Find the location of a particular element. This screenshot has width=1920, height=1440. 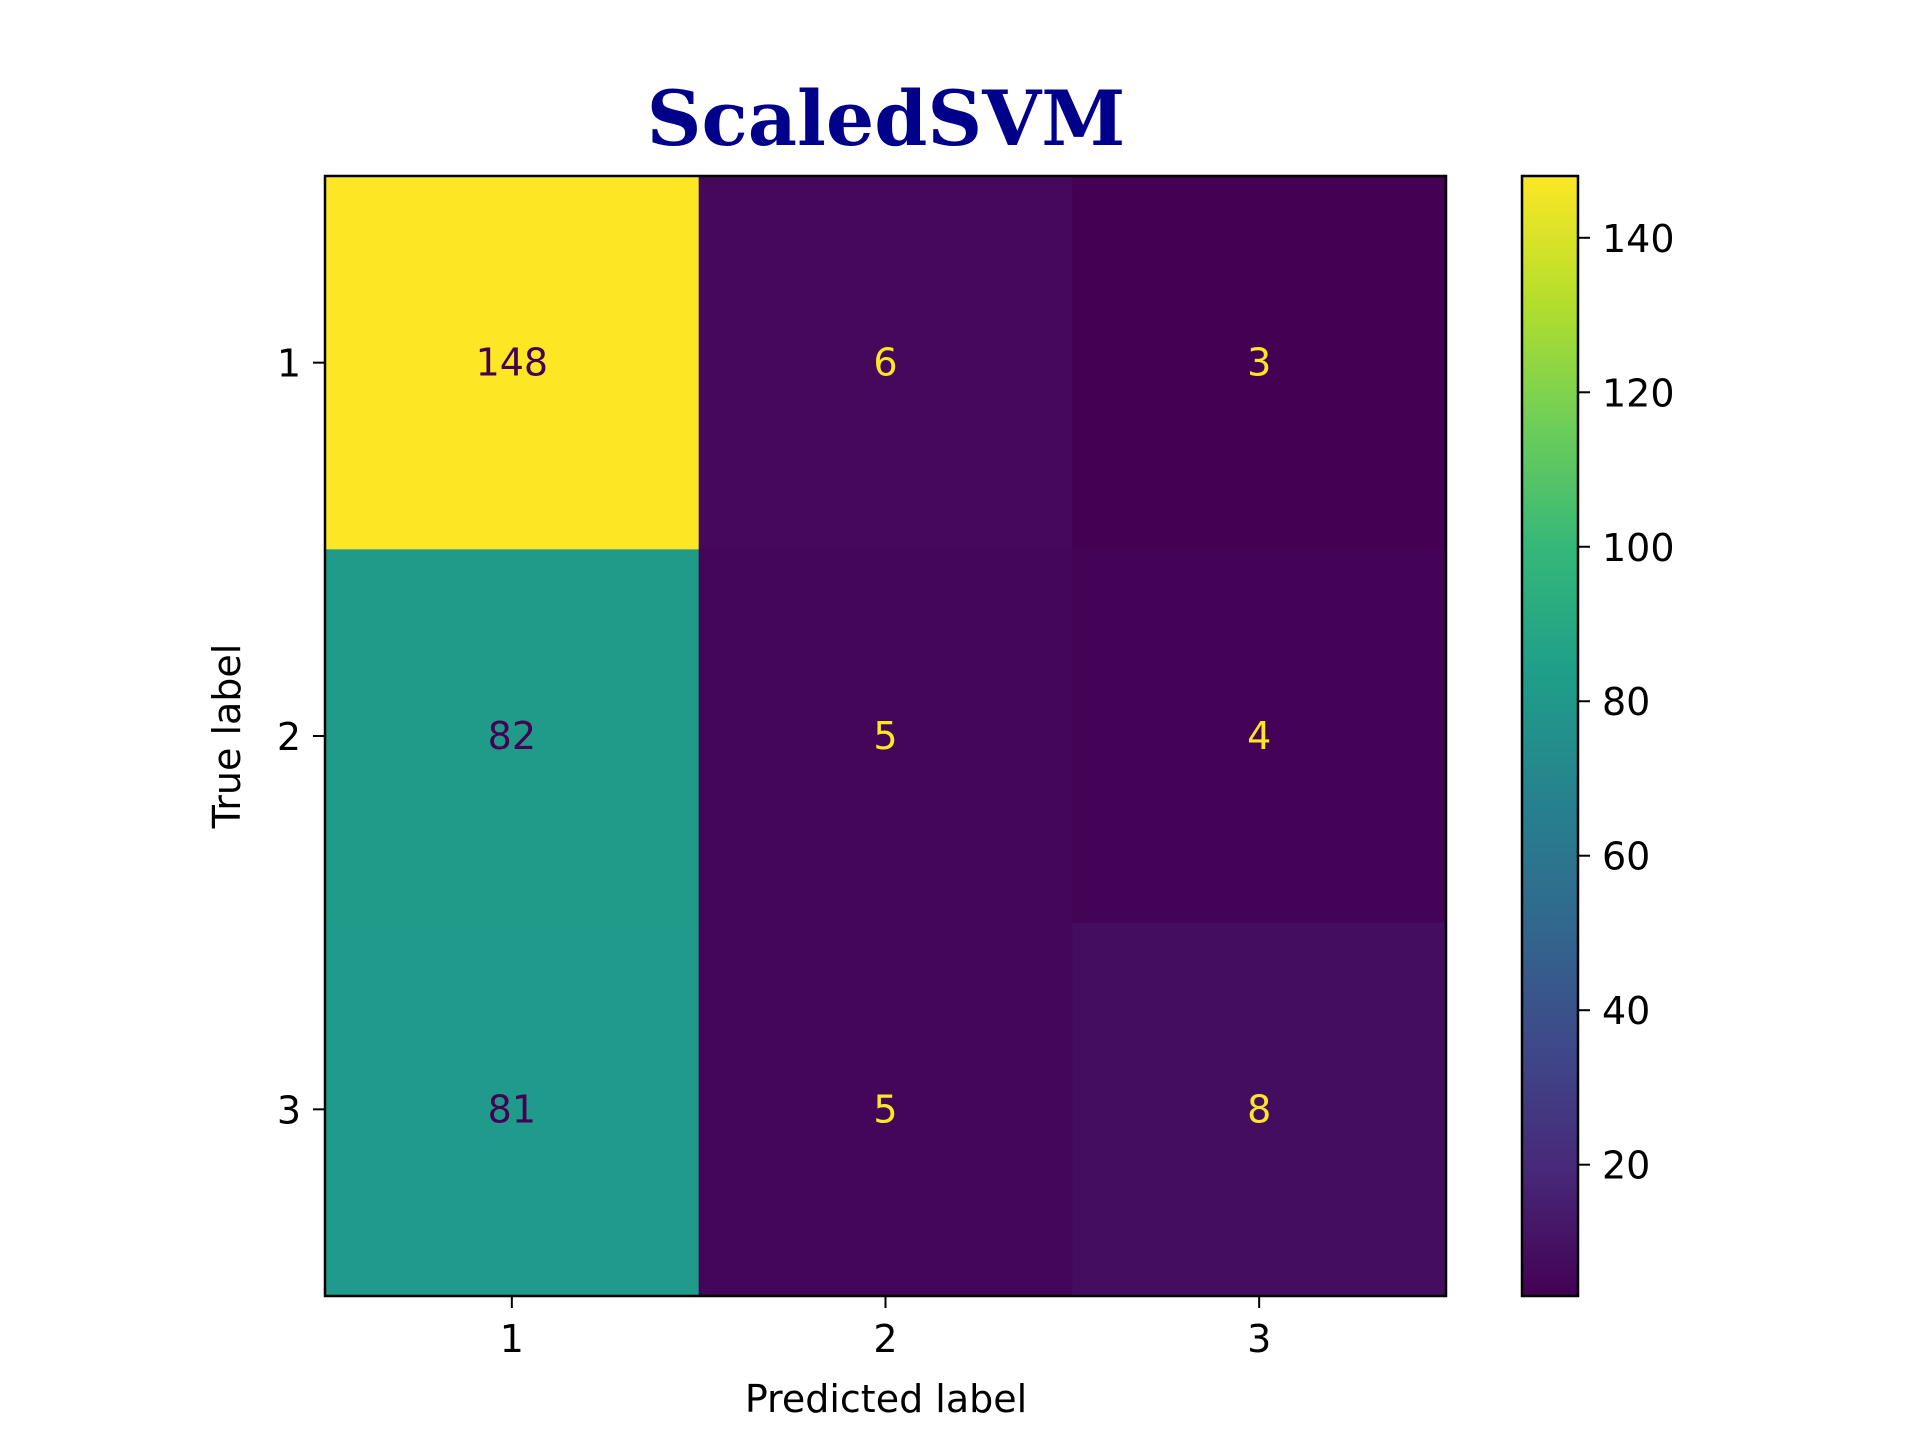

y-tick-label: 1 is located at coordinates (289, 364).